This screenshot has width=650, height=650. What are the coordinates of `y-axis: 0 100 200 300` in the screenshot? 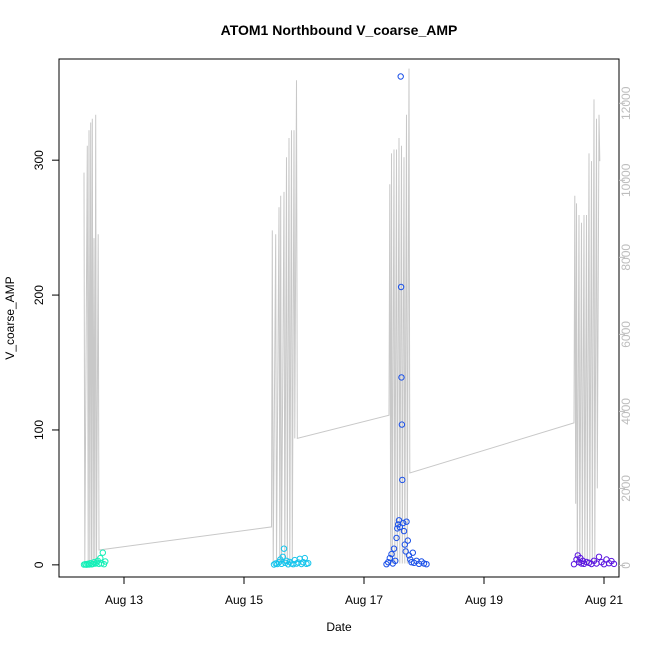 It's located at (45, 359).